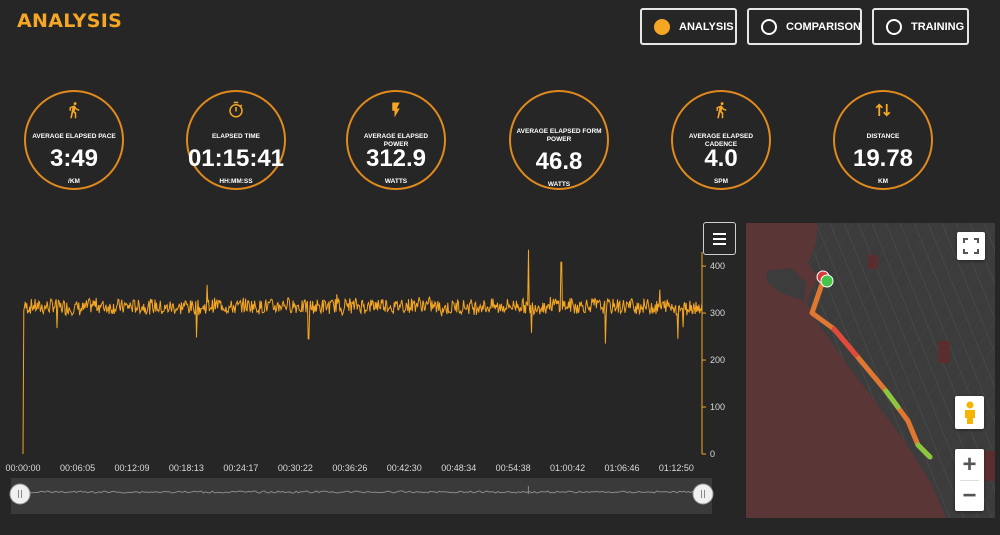 The height and width of the screenshot is (535, 1000). What do you see at coordinates (621, 468) in the screenshot?
I see `x-tick-label: 01:06:46` at bounding box center [621, 468].